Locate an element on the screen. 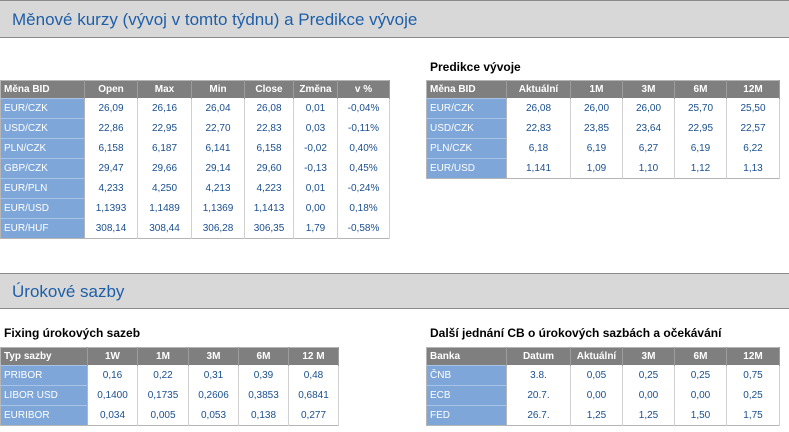 The height and width of the screenshot is (432, 789). table-header-row: Typ sazby 1W 1M 3M 6M 12 M is located at coordinates (169, 356).